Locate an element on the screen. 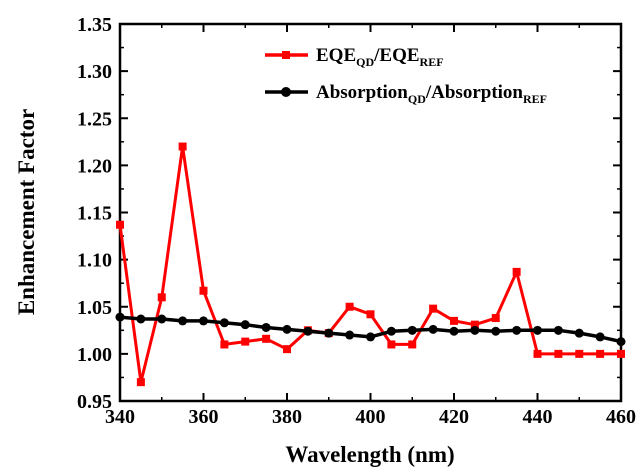 This screenshot has width=641, height=475. x-tick-label: 360 is located at coordinates (204, 417).